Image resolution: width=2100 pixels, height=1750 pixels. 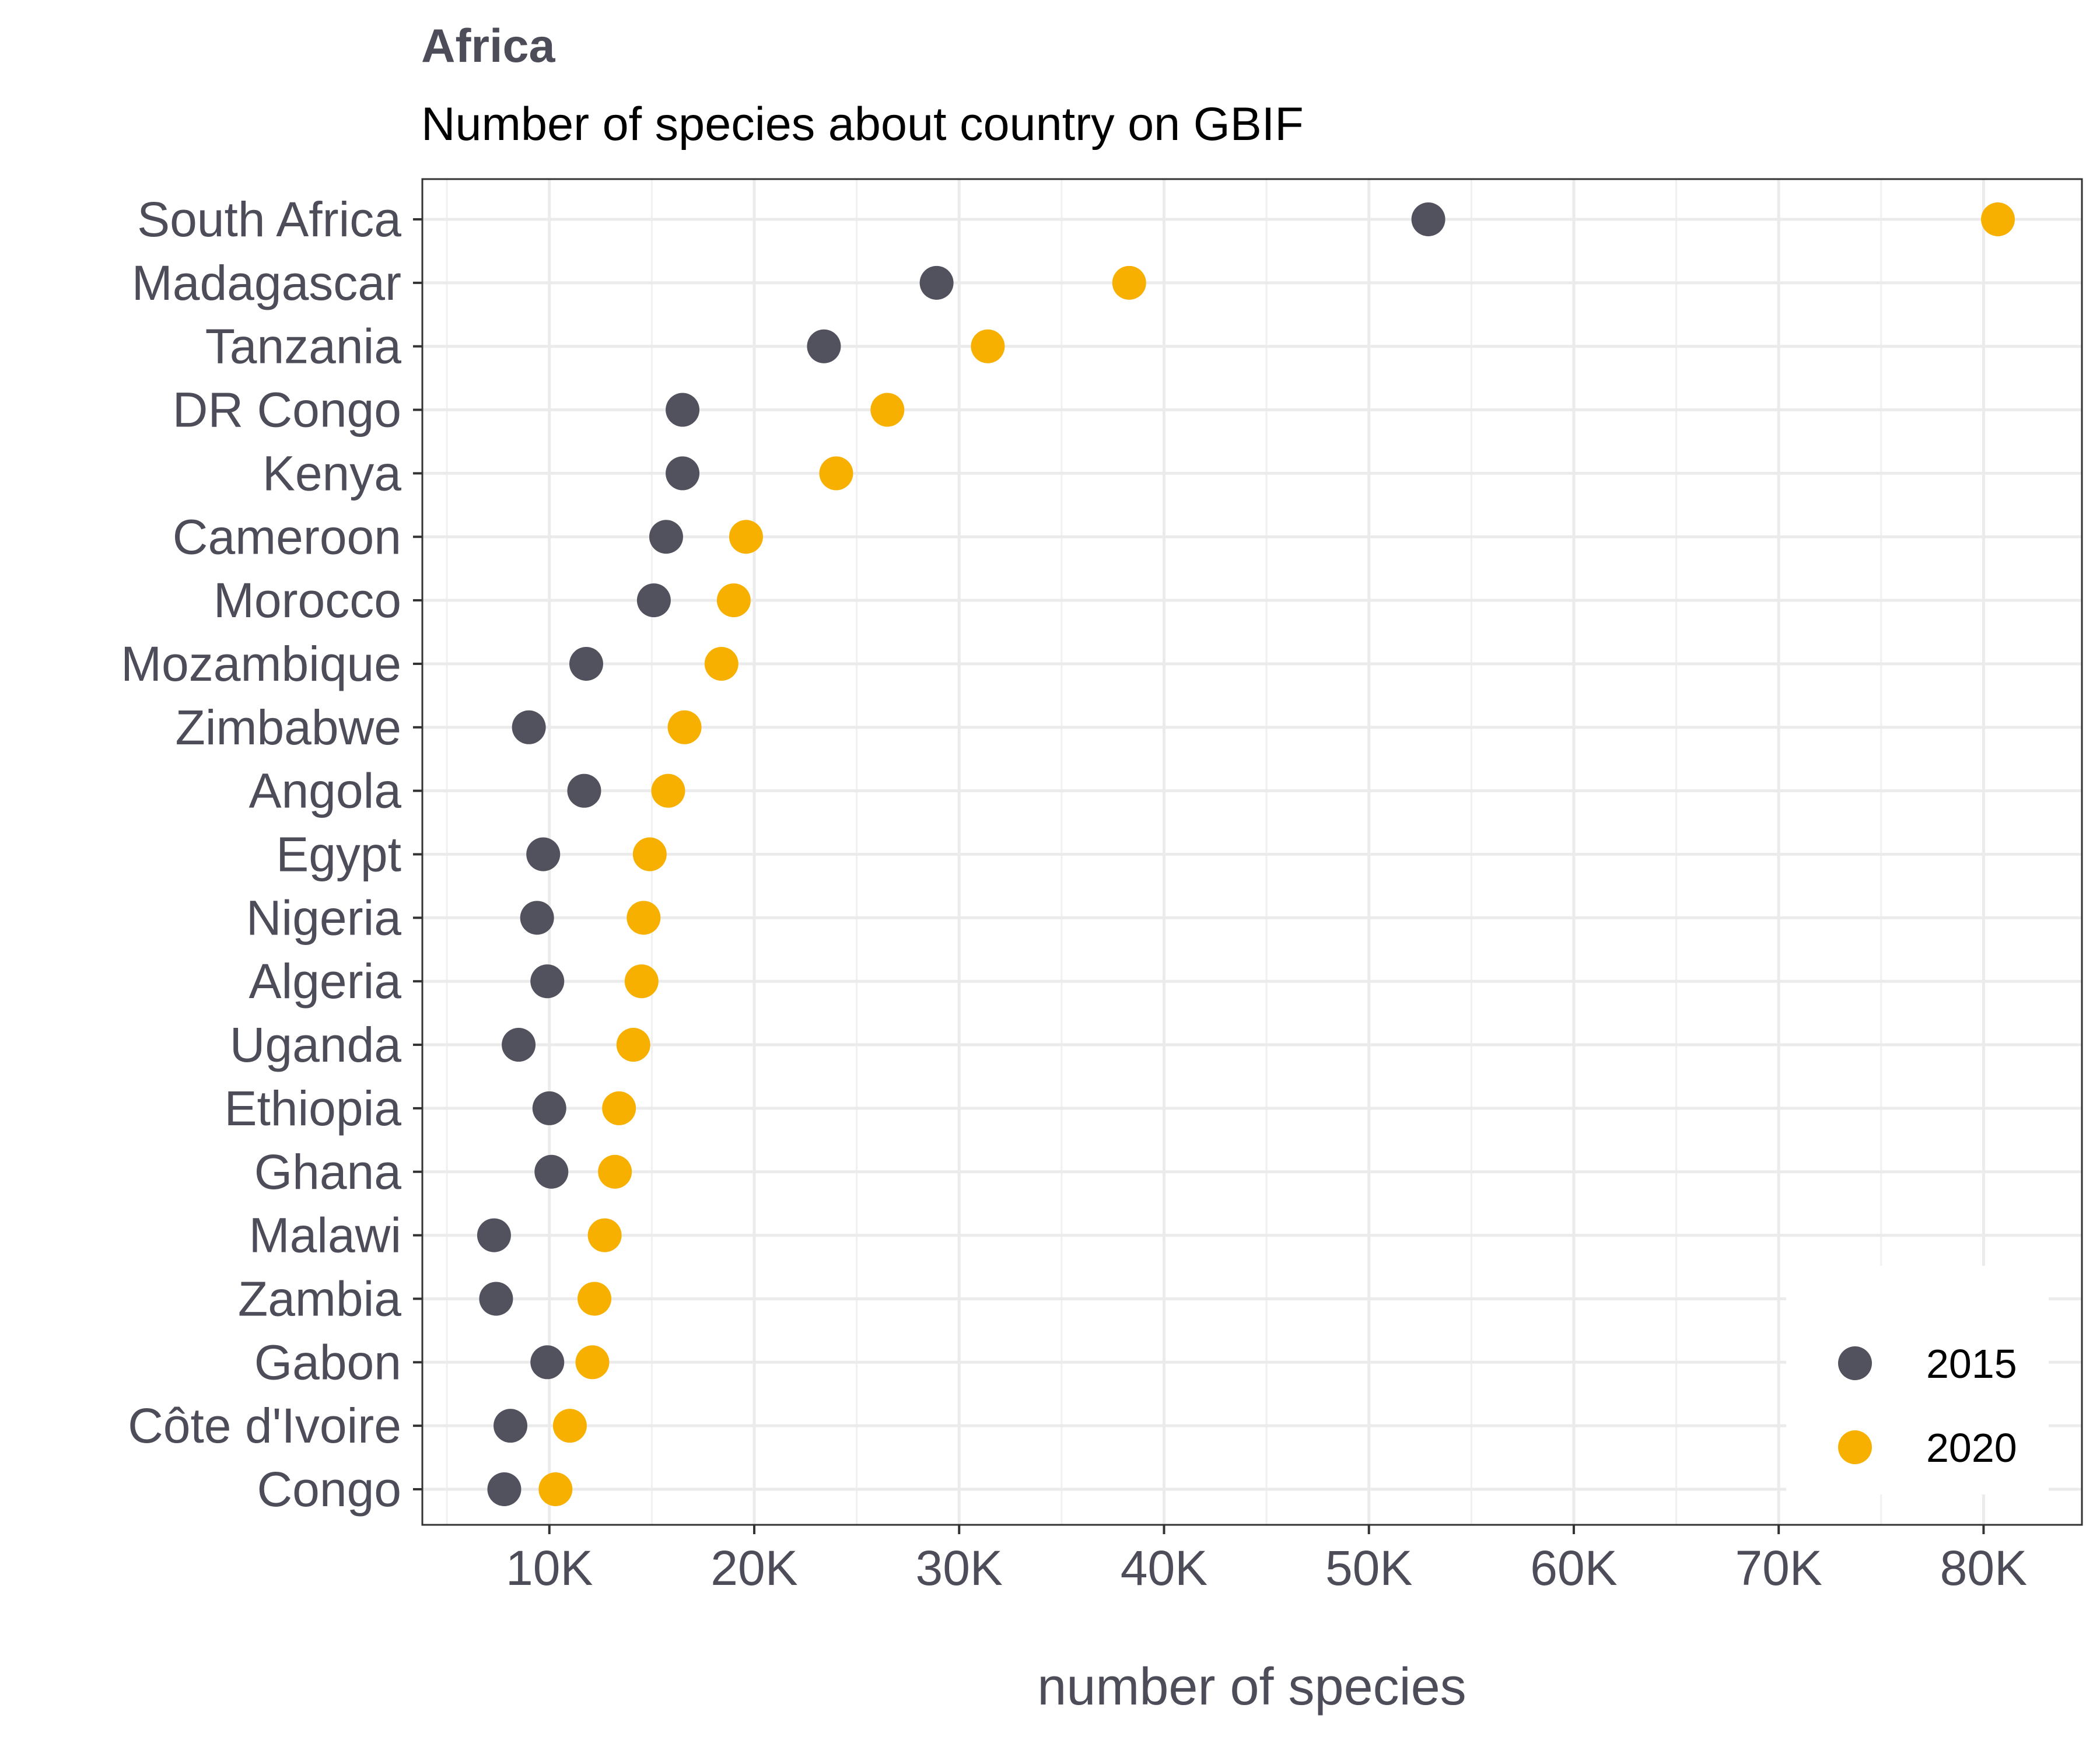 I want to click on y-tick-label: Madagascar, so click(x=266, y=283).